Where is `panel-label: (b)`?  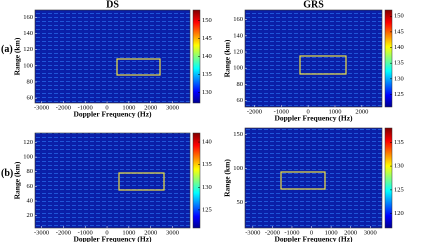 panel-label: (b) is located at coordinates (7, 173).